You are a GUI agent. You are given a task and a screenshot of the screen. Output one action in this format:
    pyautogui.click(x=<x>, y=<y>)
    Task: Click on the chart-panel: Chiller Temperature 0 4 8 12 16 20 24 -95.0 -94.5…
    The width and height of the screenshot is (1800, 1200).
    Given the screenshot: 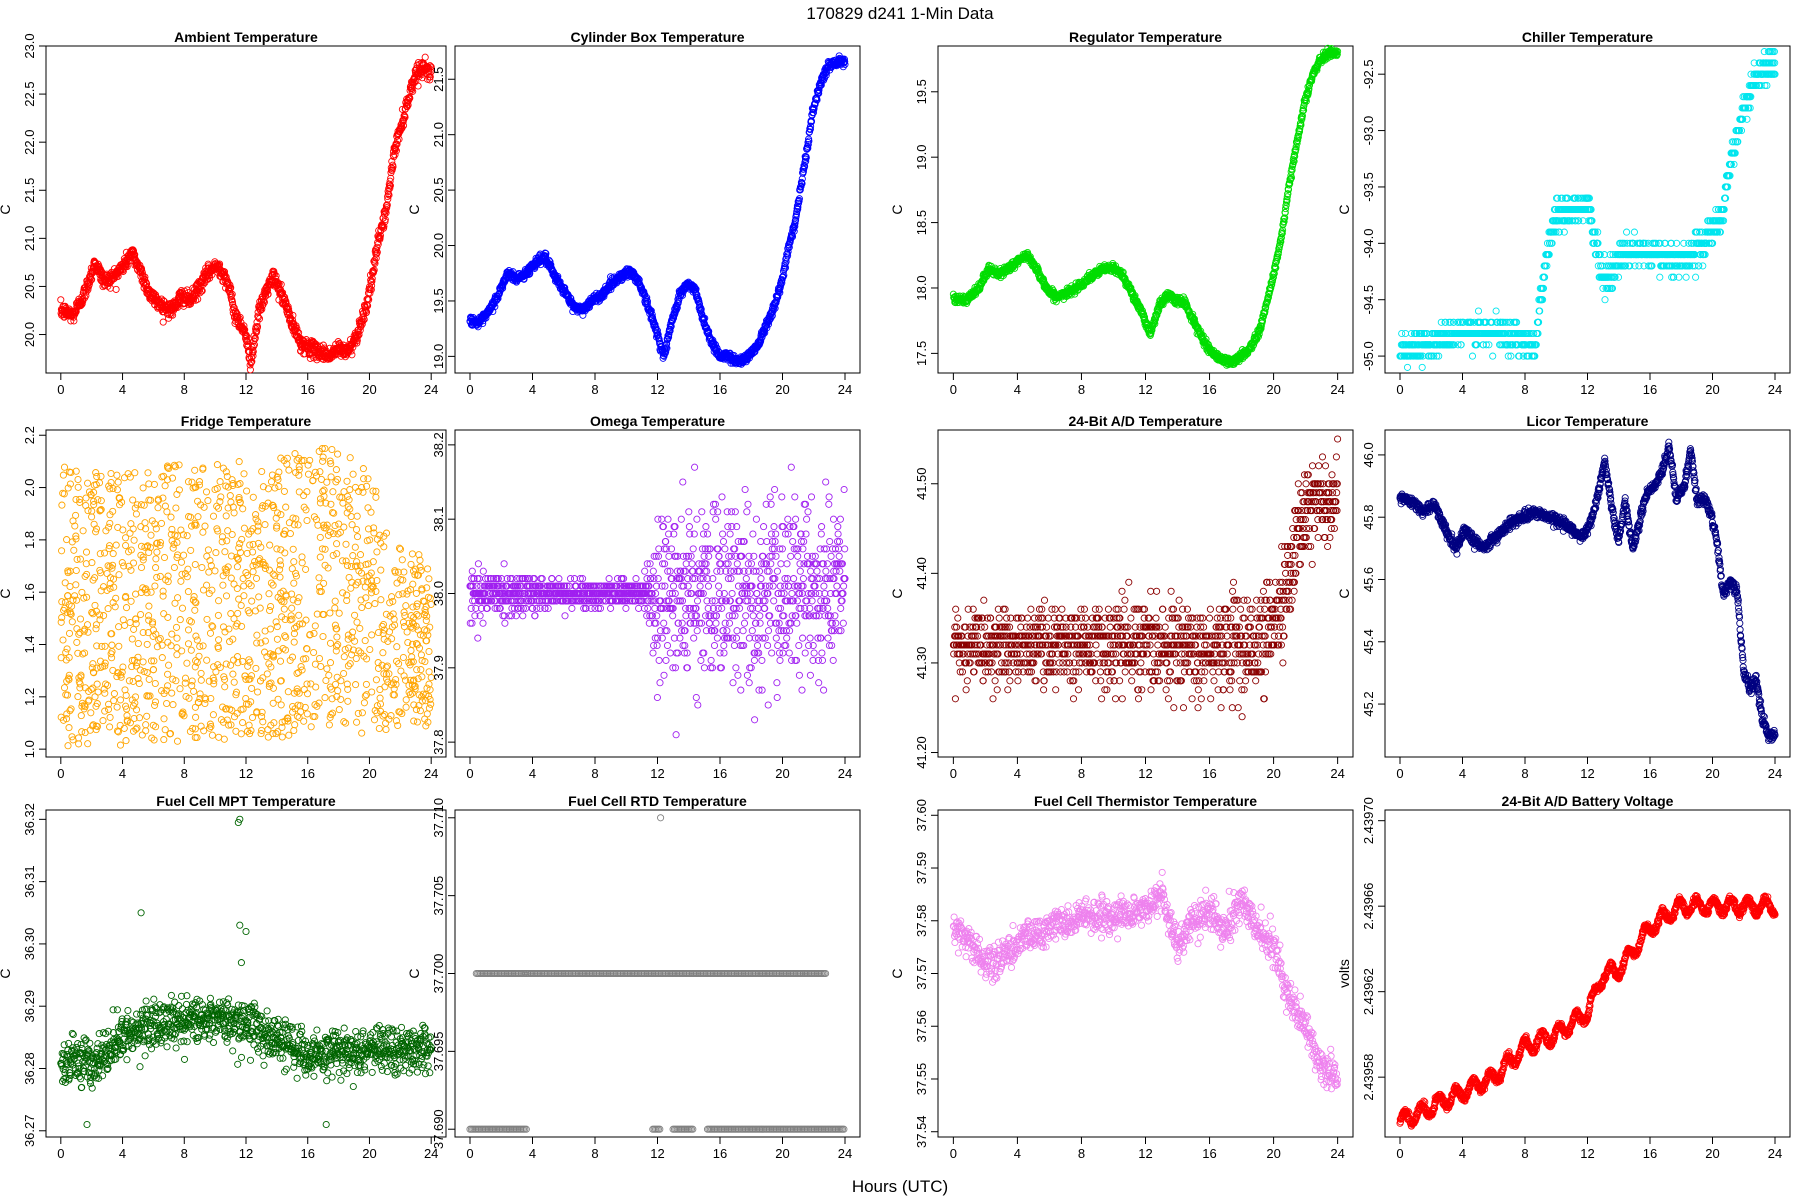 What is the action you would take?
    pyautogui.click(x=1563, y=213)
    